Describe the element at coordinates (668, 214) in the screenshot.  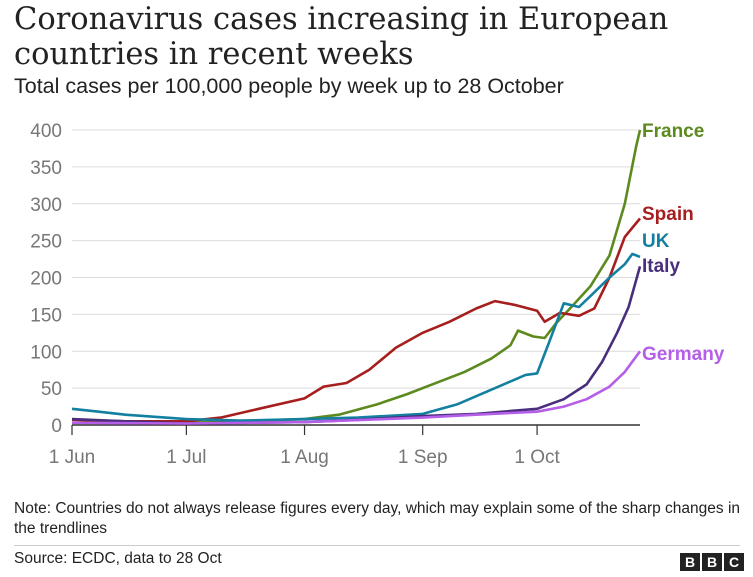
I see `series-label-spain: Spain` at that location.